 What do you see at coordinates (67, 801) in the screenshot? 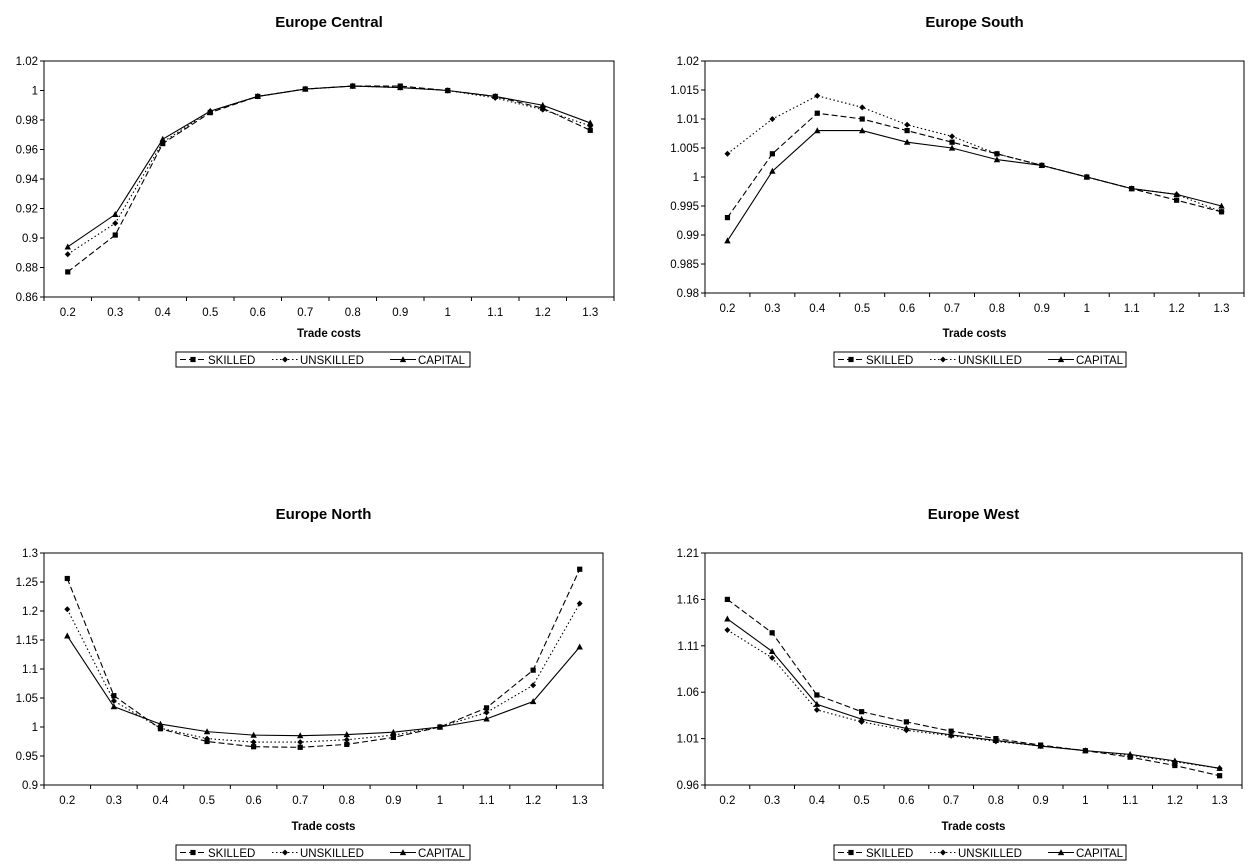
I see `x-tick-label: 0.2` at bounding box center [67, 801].